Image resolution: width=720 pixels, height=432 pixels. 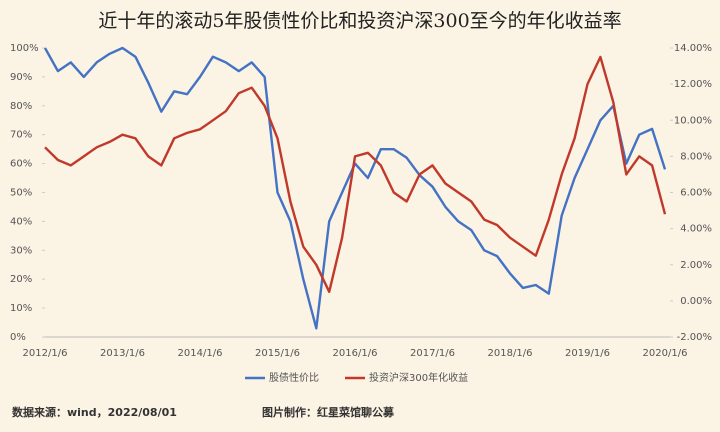 I want to click on y-tick-label: 60%, so click(x=21, y=164).